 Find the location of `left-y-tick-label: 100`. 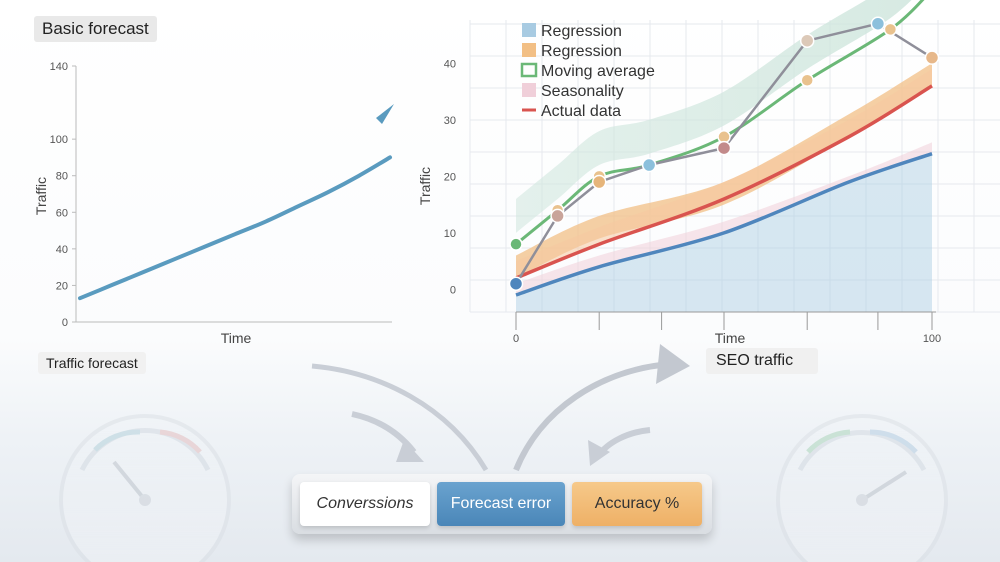

left-y-tick-label: 100 is located at coordinates (59, 140).